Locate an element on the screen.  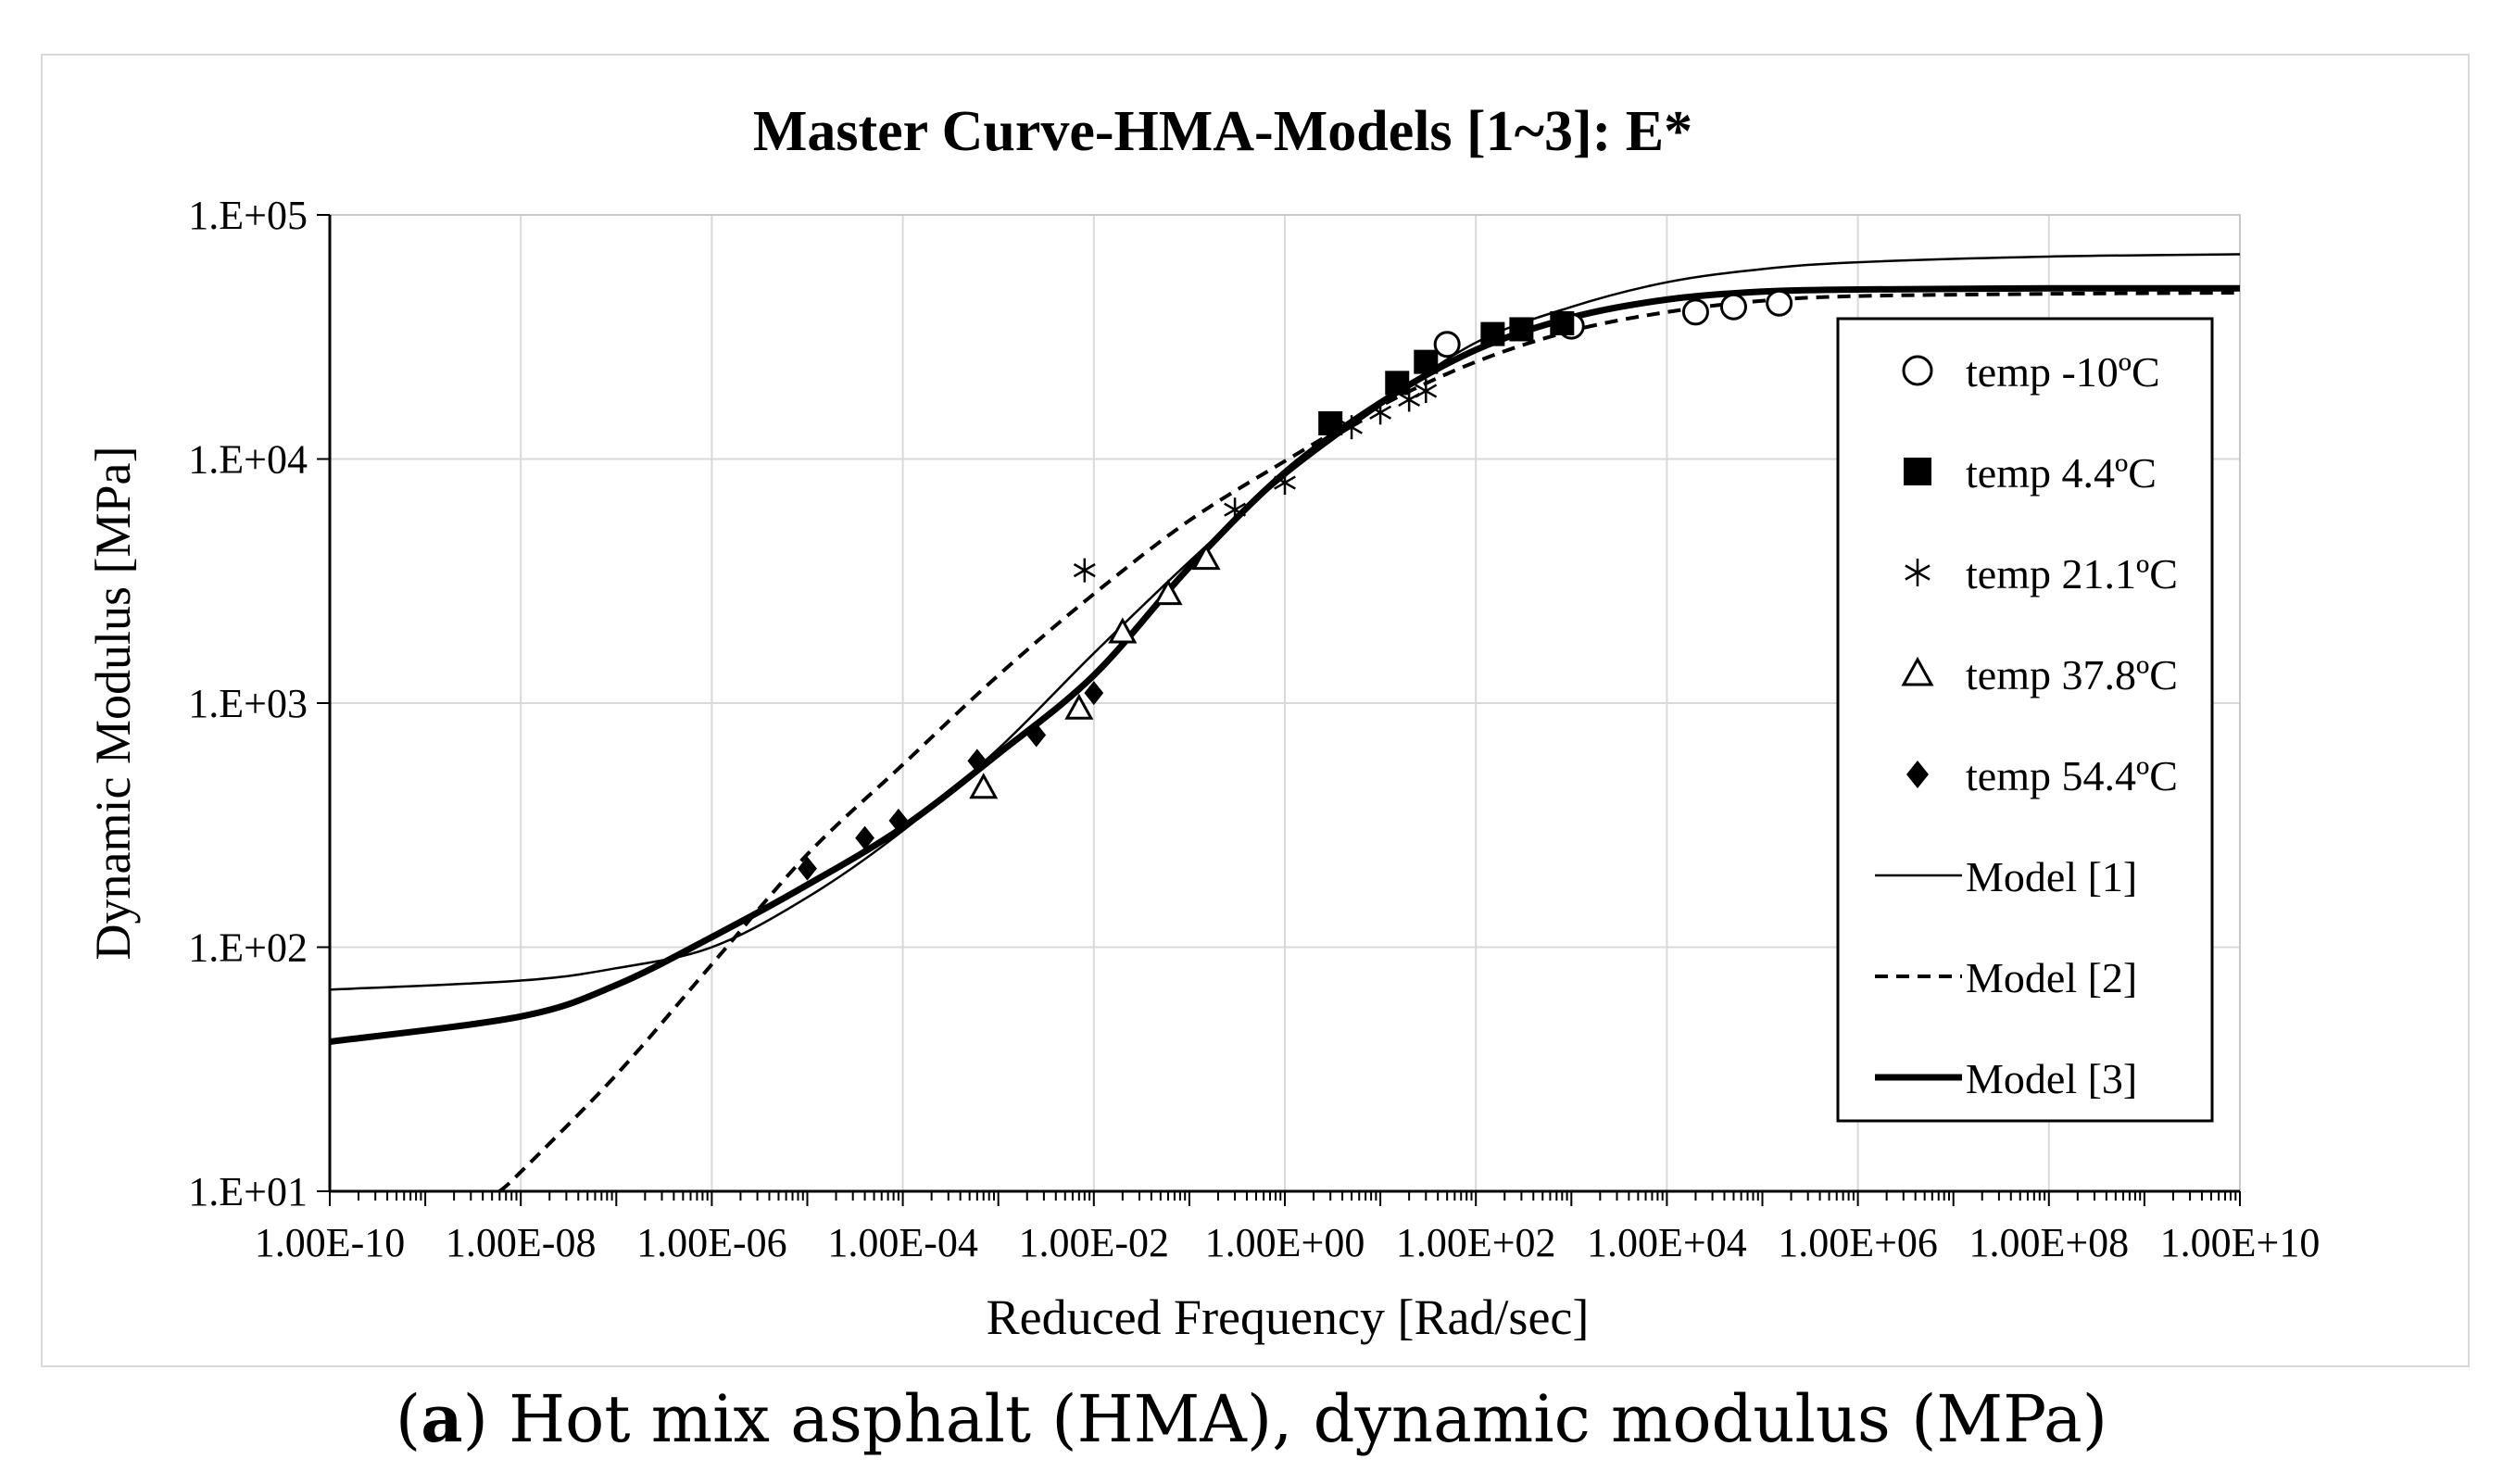
x-tick-label: 1.00E+08 is located at coordinates (2048, 1243).